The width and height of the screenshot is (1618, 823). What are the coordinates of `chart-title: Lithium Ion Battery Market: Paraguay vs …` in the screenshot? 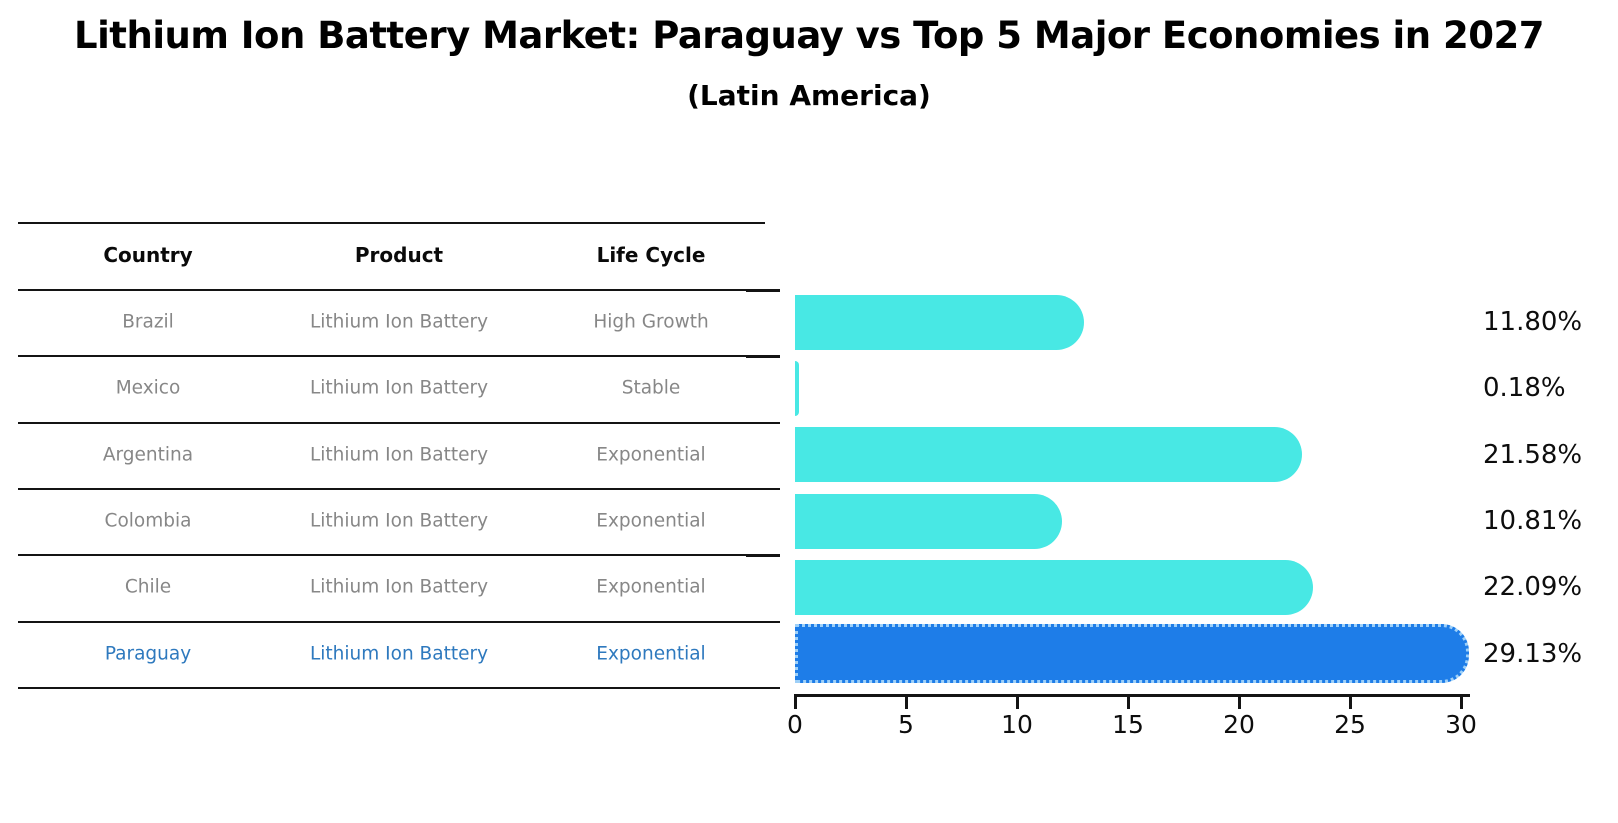 It's located at (809, 35).